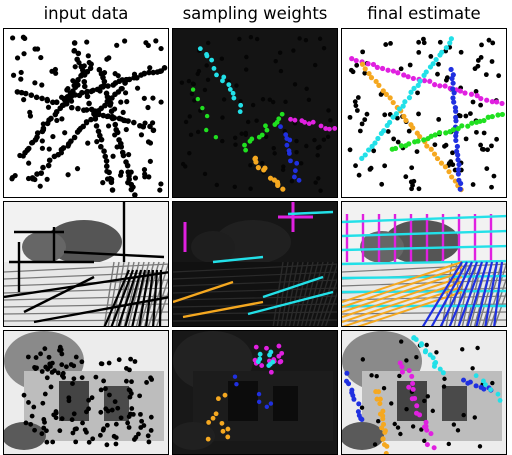 Image resolution: width=512 pixels, height=455 pixels. What do you see at coordinates (86, 264) in the screenshot?
I see `panel-building-input` at bounding box center [86, 264].